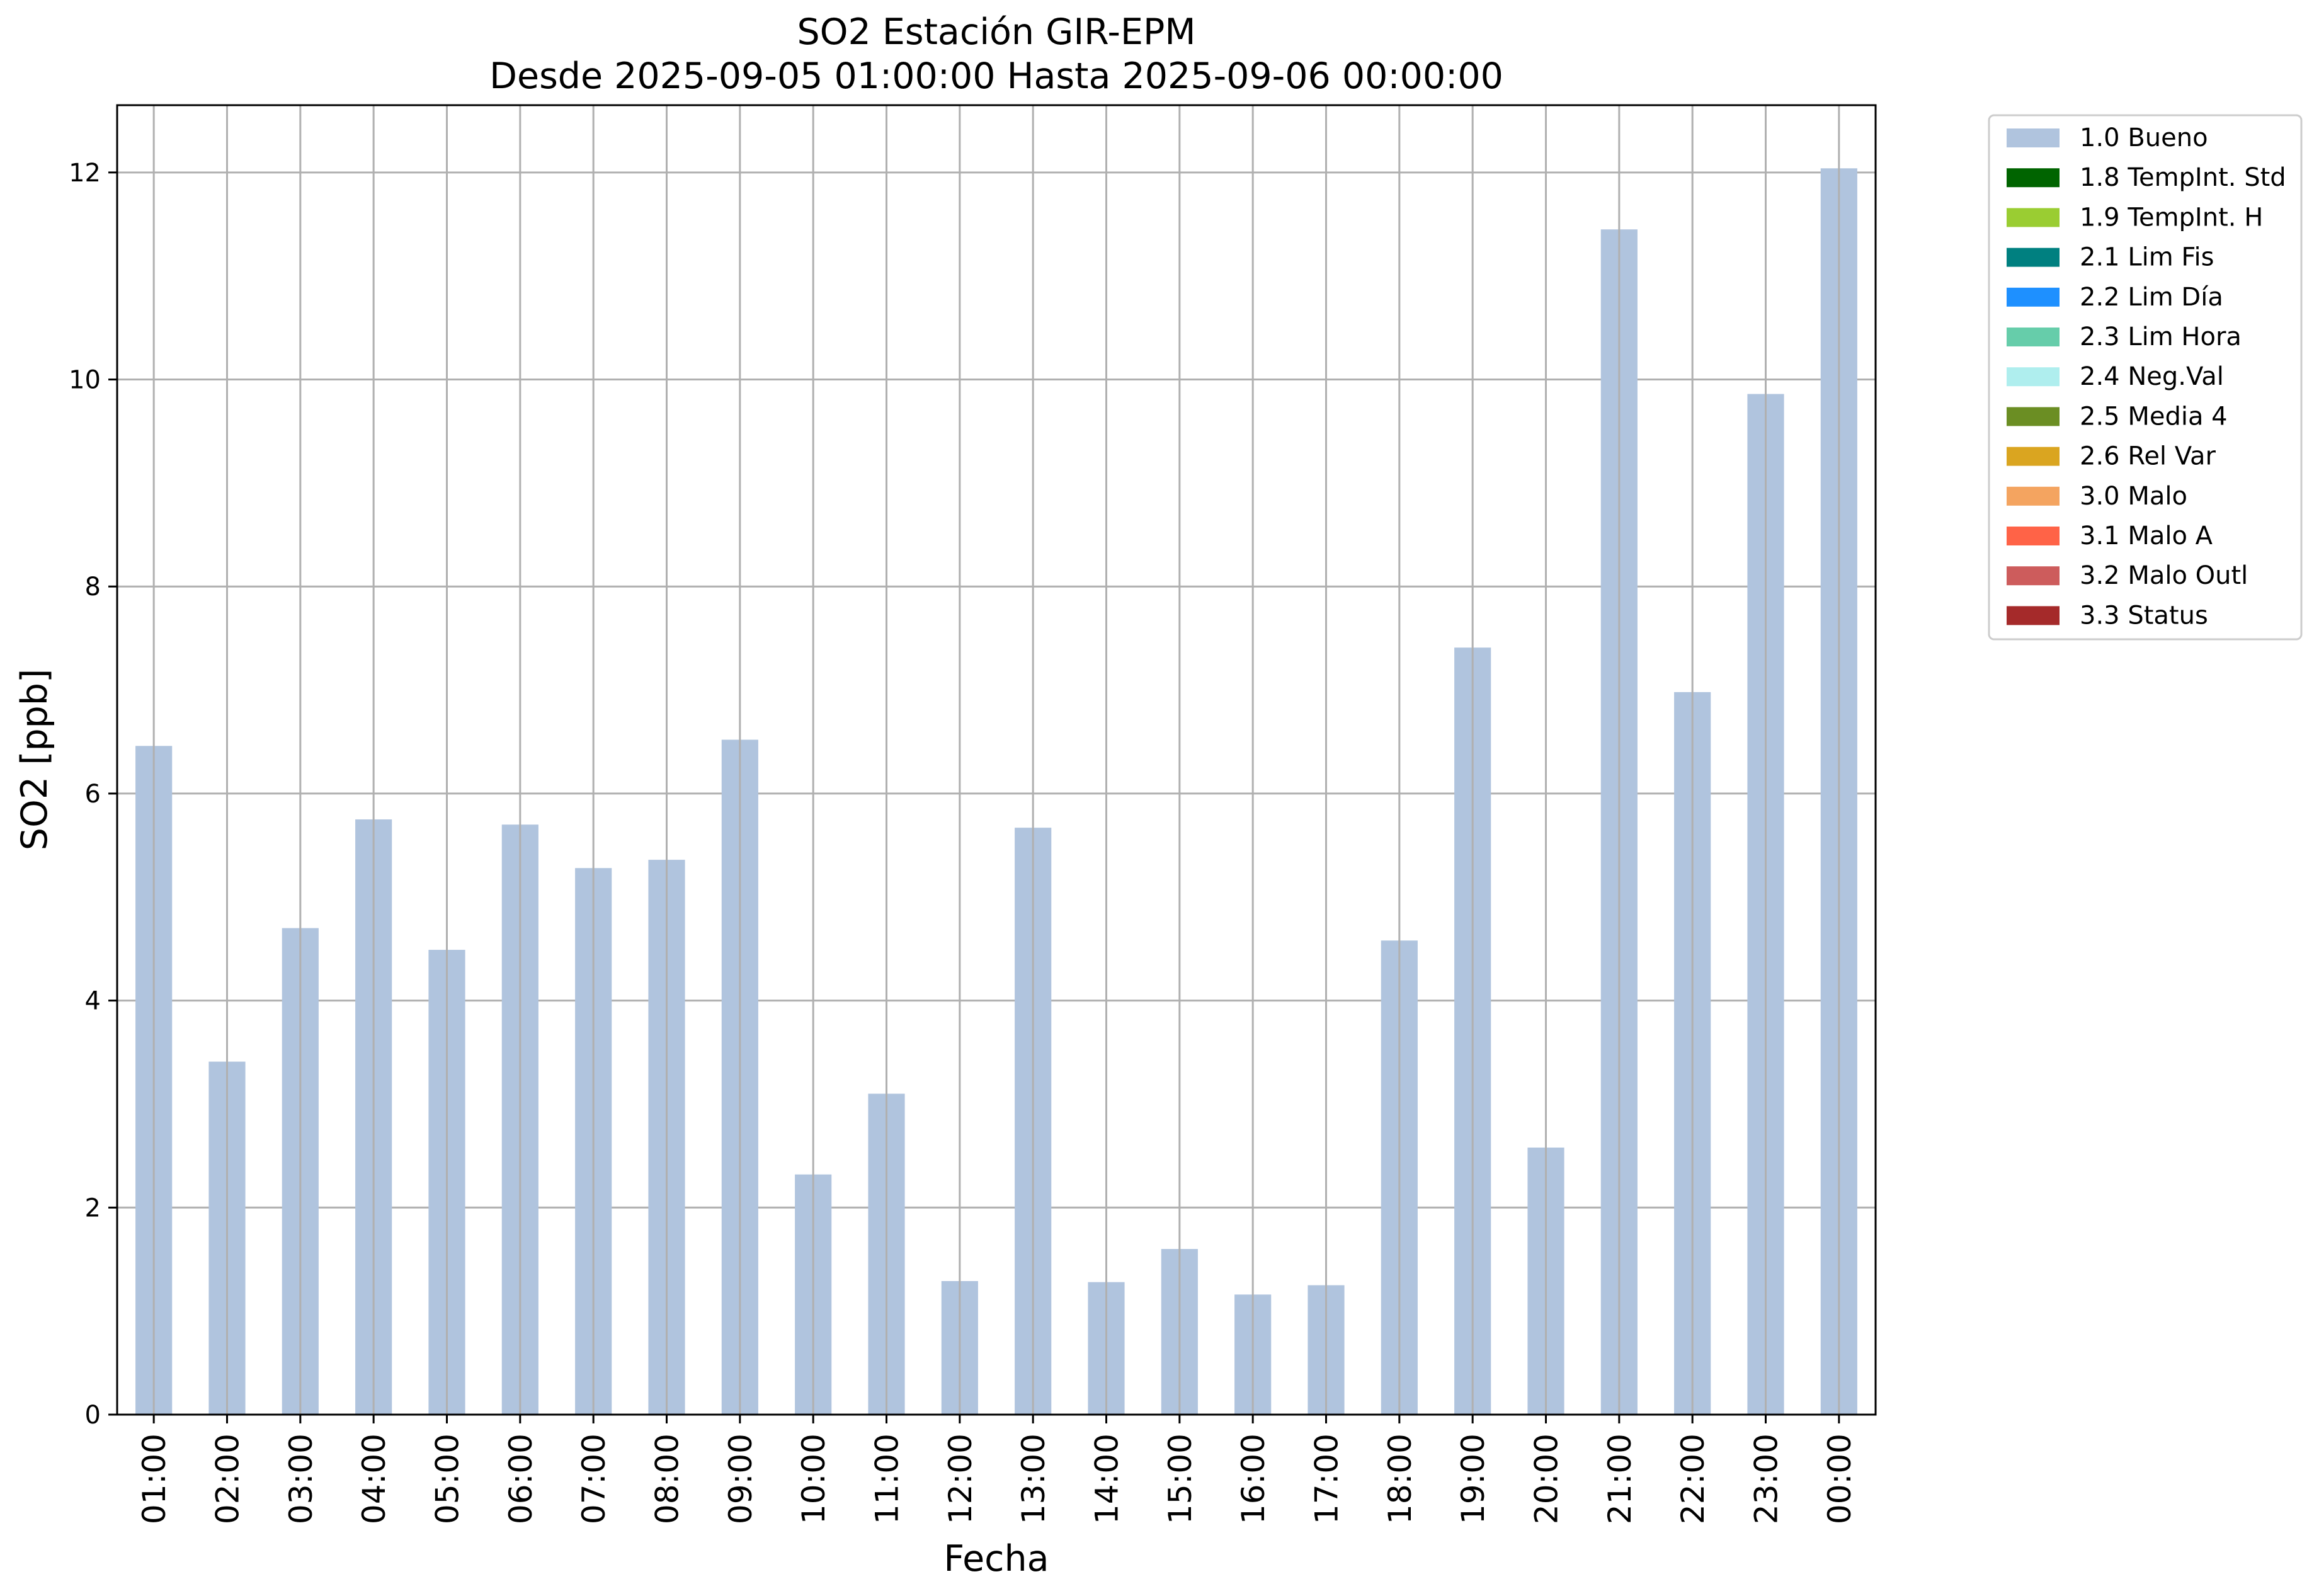  Describe the element at coordinates (1253, 1479) in the screenshot. I see `x-tick-label: 16:00` at that location.